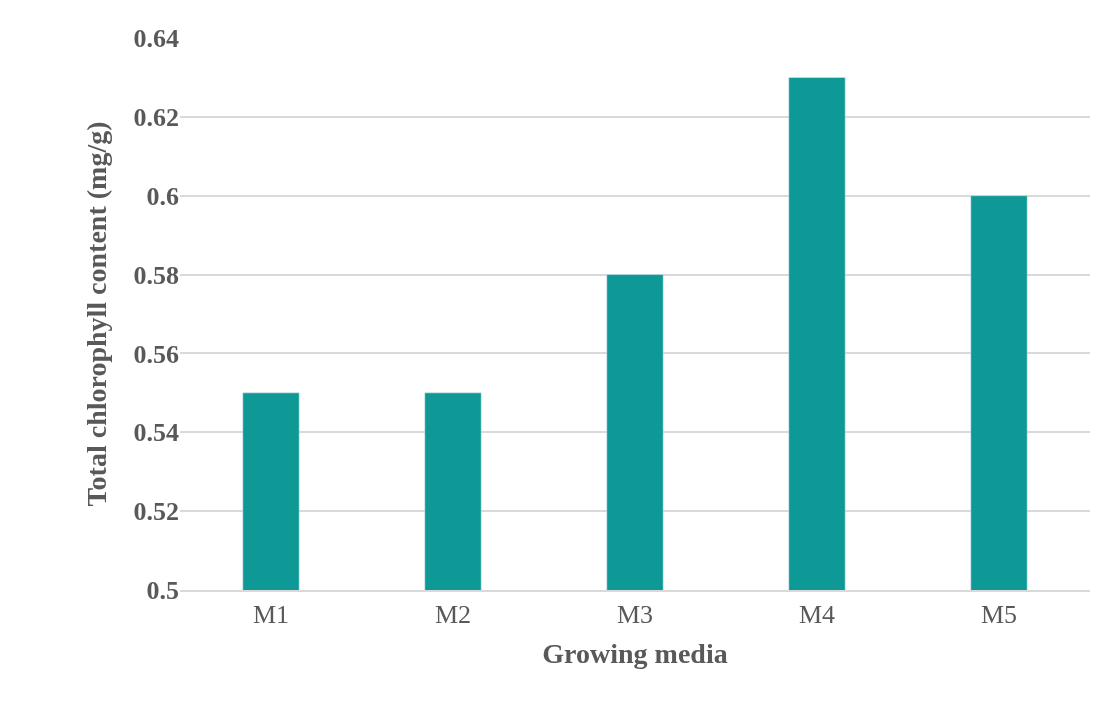  What do you see at coordinates (156, 39) in the screenshot?
I see `y-tick-label: 0.64` at bounding box center [156, 39].